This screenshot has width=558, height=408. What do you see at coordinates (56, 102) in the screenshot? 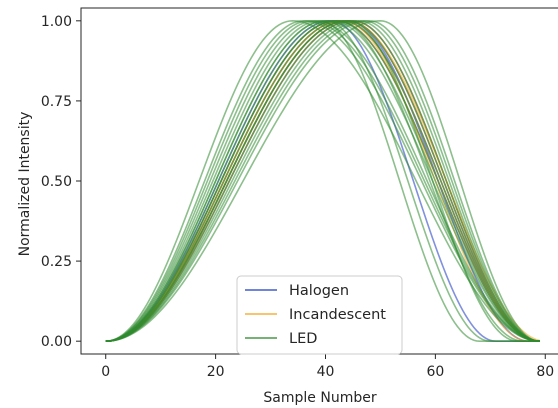
I see `y-tick-label: 0.75` at bounding box center [56, 102].